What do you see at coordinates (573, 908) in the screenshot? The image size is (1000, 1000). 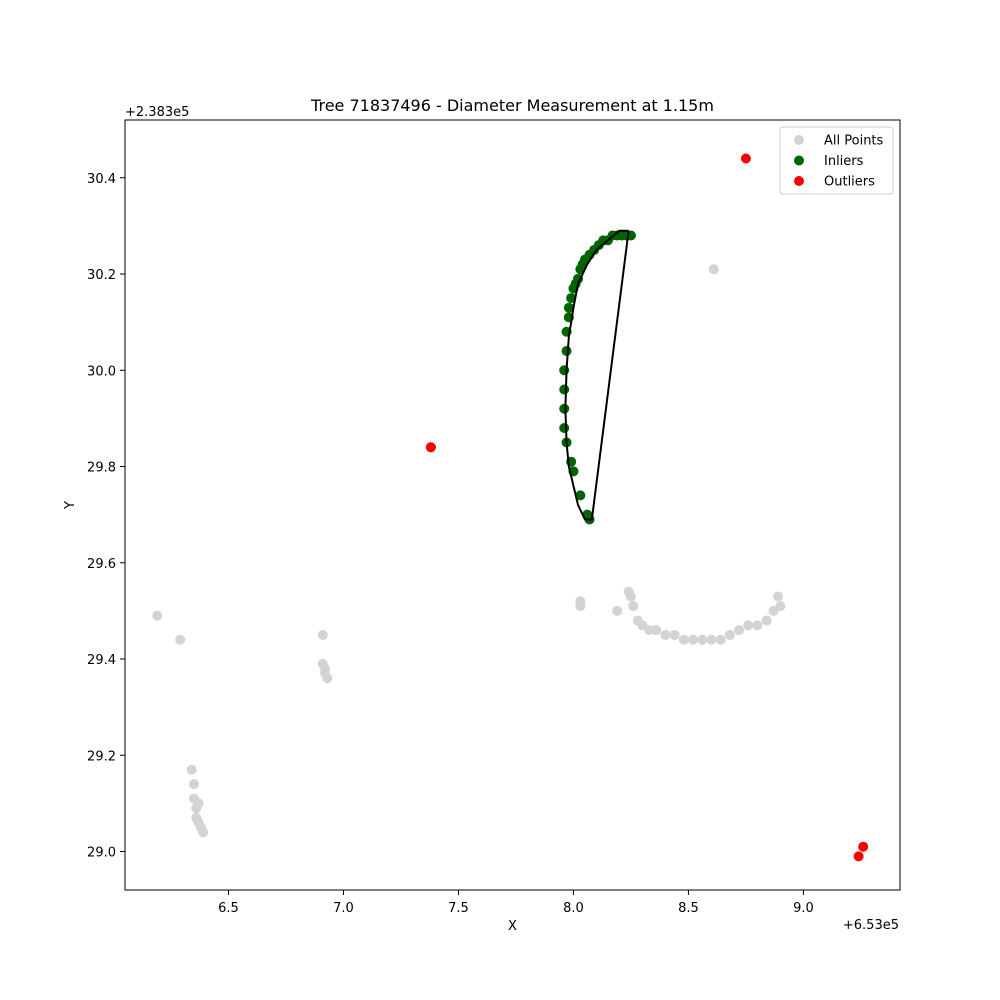 I see `x-tick-label: 8.0` at bounding box center [573, 908].